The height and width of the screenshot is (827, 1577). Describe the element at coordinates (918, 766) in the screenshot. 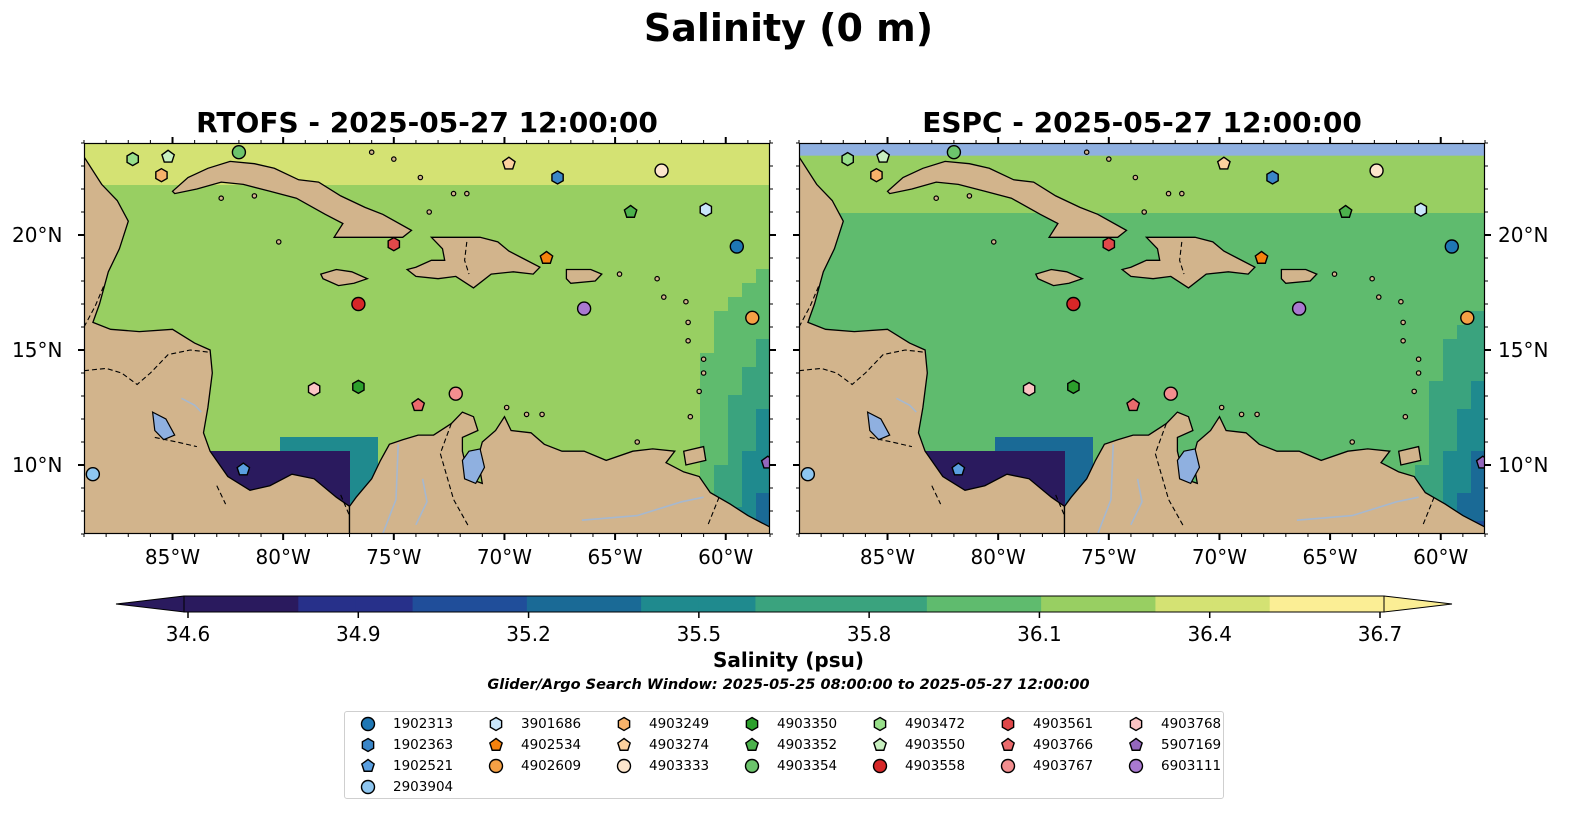

I see `legend-item: 4903558` at that location.